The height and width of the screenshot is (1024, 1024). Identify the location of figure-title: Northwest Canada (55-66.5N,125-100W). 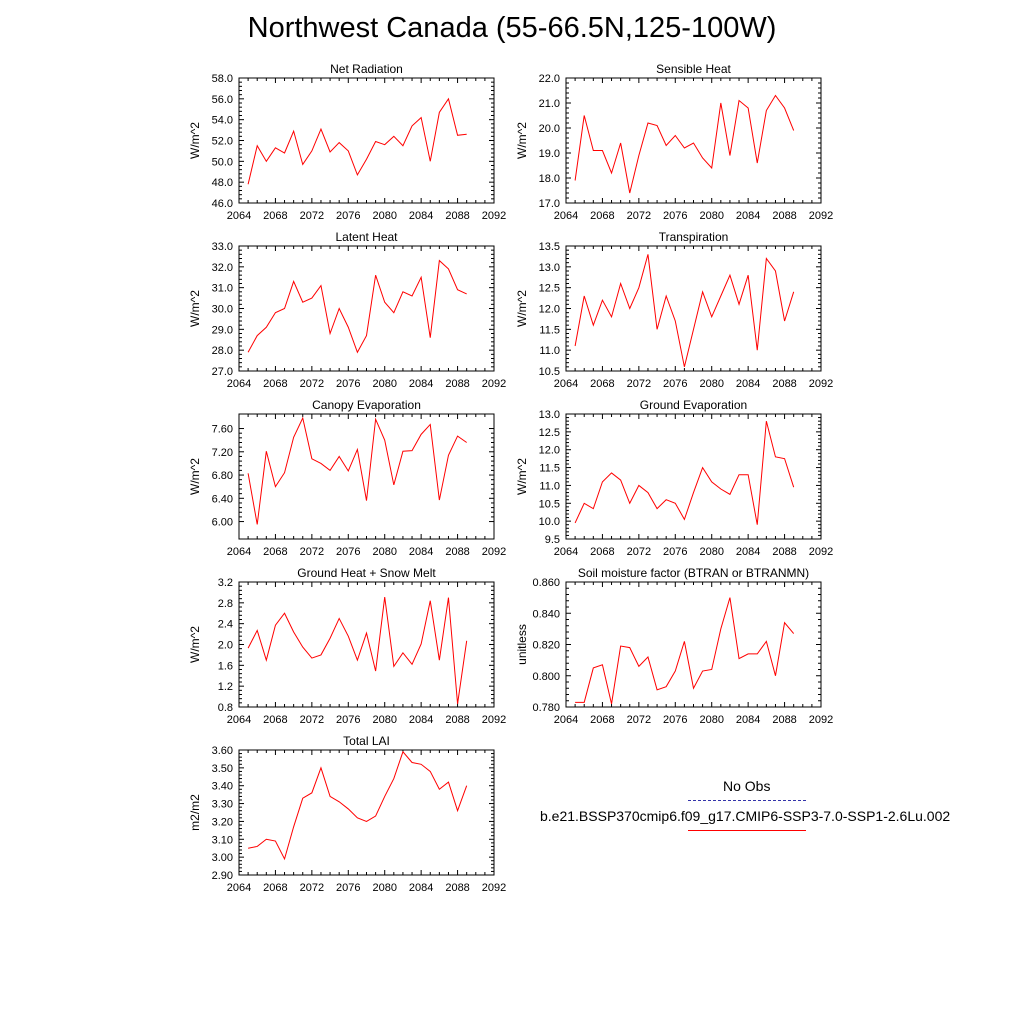
(512, 28).